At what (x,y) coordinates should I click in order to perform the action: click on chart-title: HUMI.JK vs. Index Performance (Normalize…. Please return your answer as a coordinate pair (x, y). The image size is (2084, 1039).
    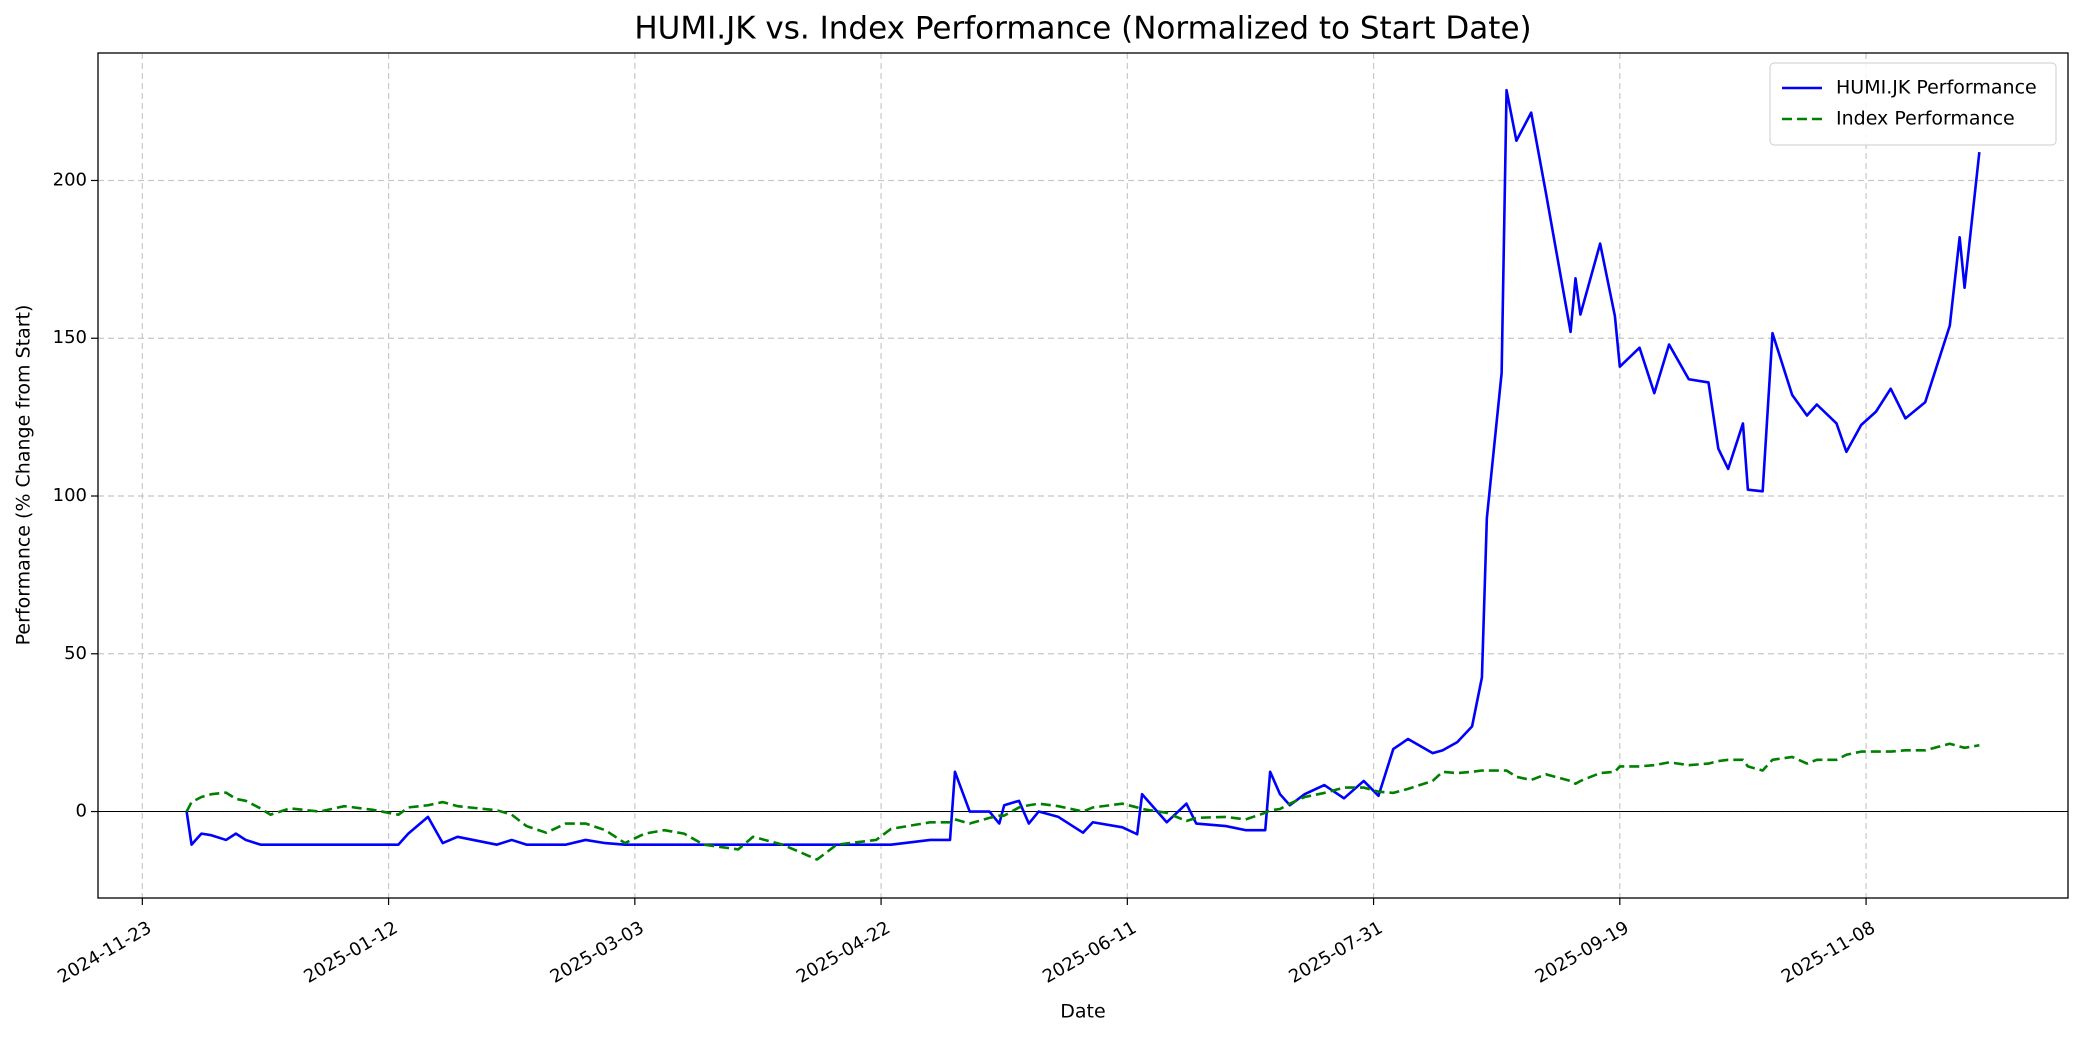
    Looking at the image, I should click on (1082, 29).